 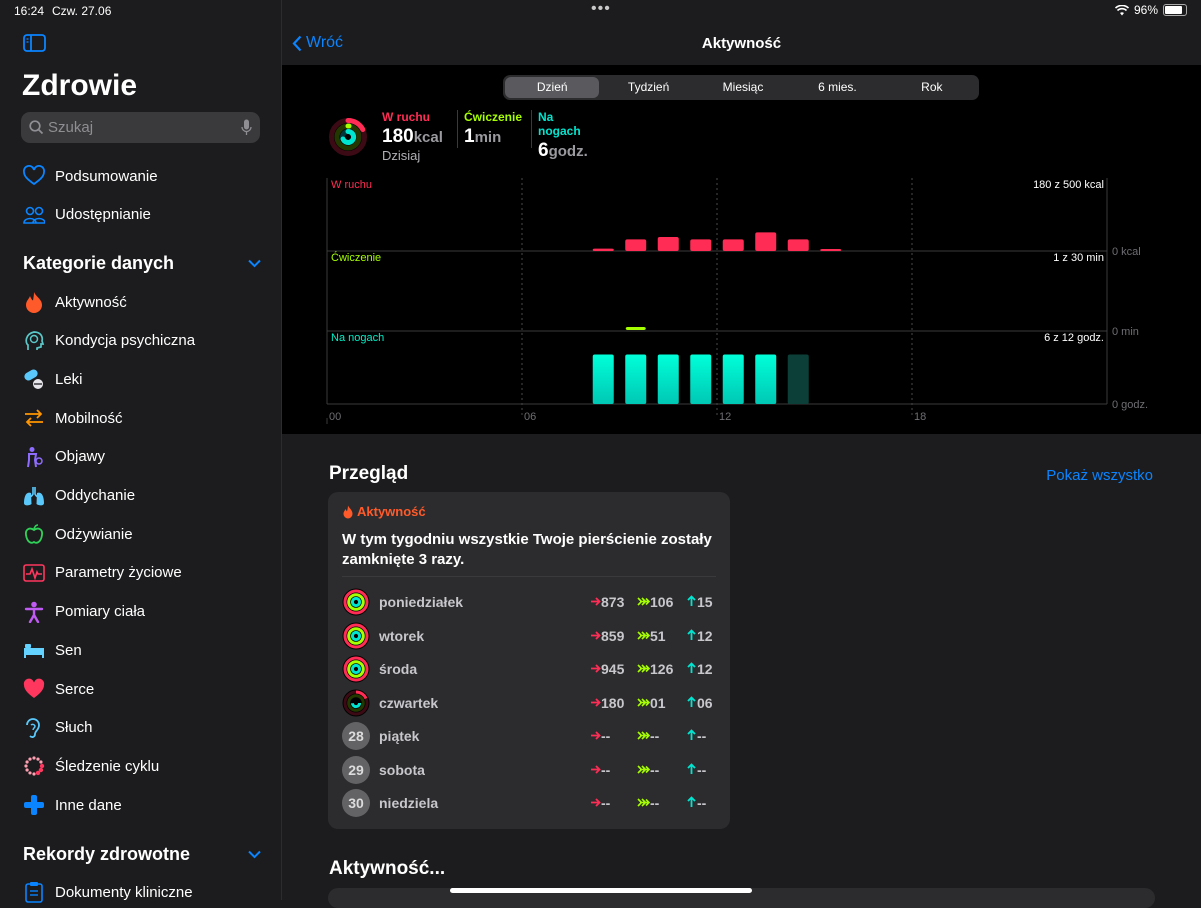 I want to click on plus-icon-wrap, so click(x=34, y=805).